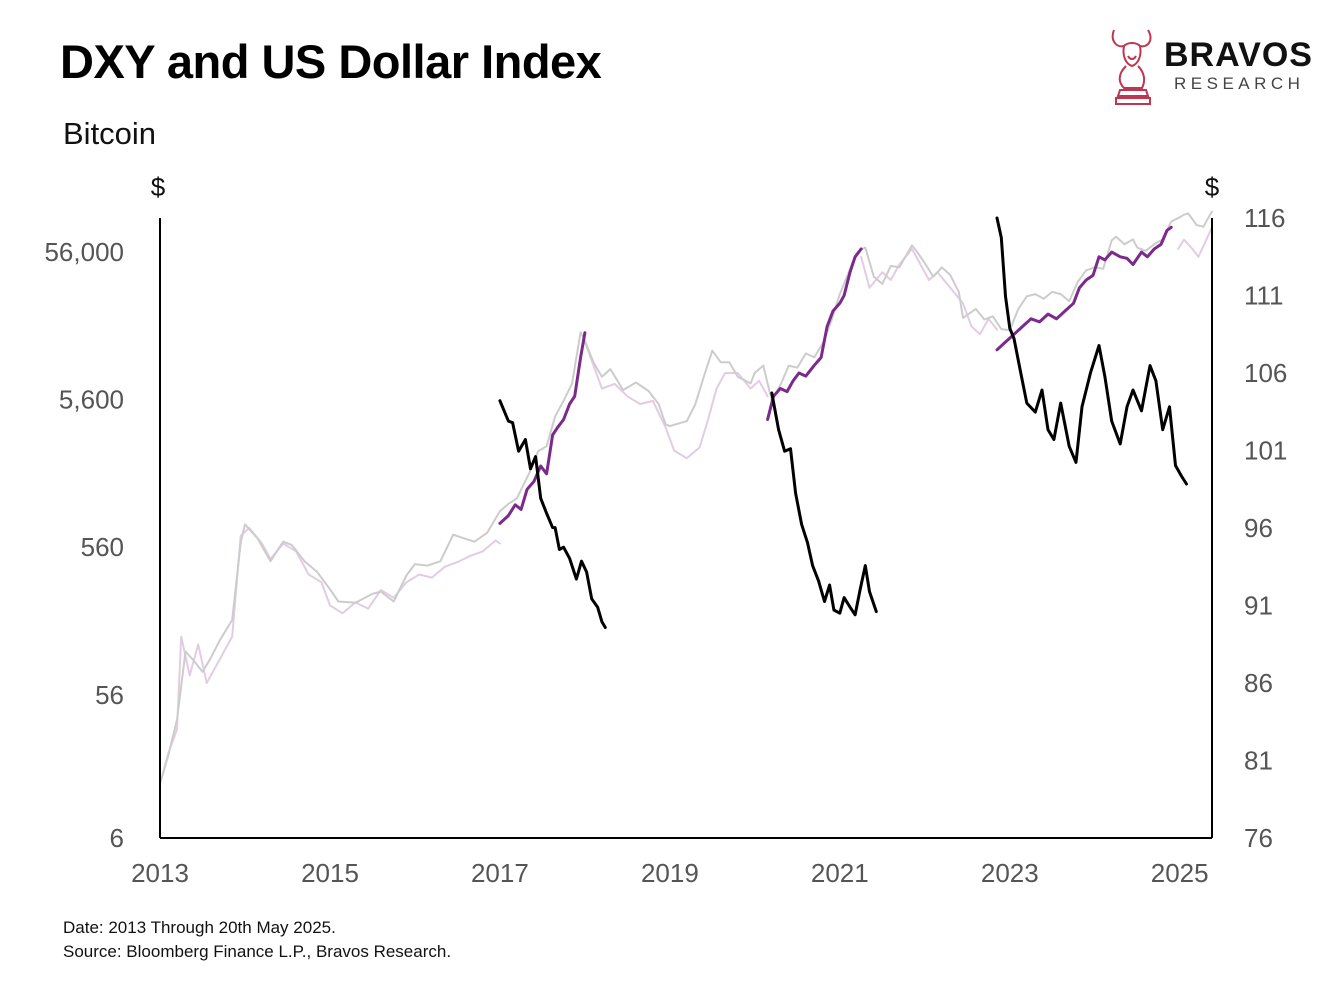 The image size is (1326, 992). Describe the element at coordinates (1264, 296) in the screenshot. I see `right-tick-label: 111` at that location.